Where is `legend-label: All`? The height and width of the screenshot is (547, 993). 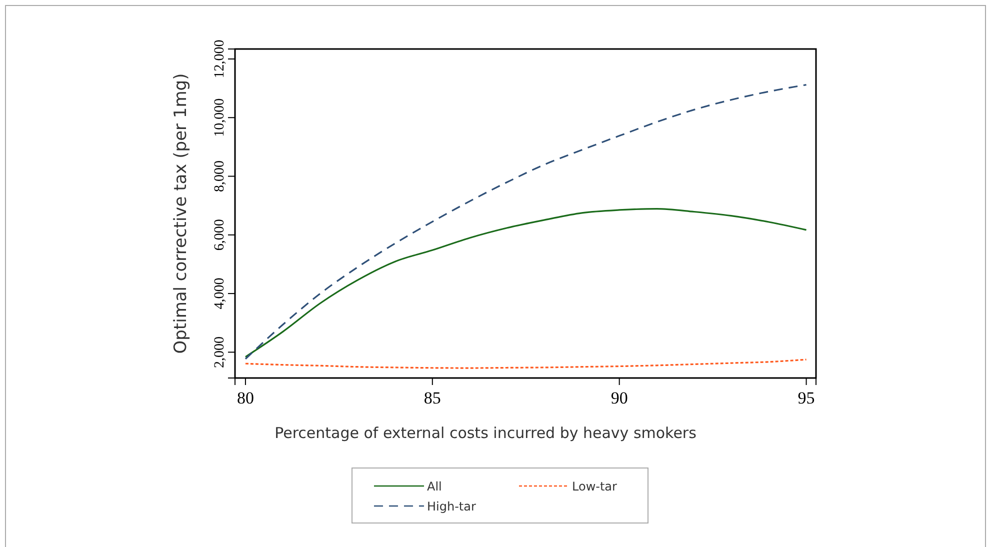 legend-label: All is located at coordinates (434, 487).